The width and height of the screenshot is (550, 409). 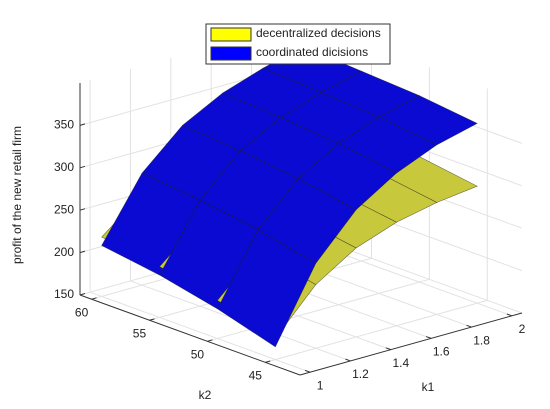 What do you see at coordinates (64, 167) in the screenshot?
I see `z-tick-label: 300` at bounding box center [64, 167].